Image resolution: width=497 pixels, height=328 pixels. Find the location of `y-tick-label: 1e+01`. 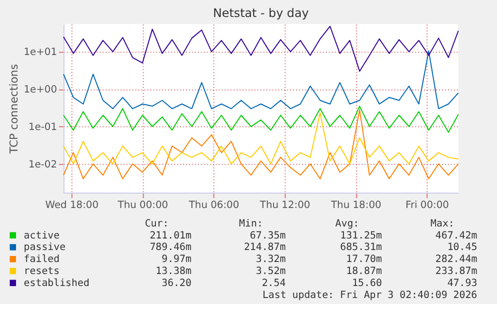

y-tick-label: 1e+01 is located at coordinates (41, 52).